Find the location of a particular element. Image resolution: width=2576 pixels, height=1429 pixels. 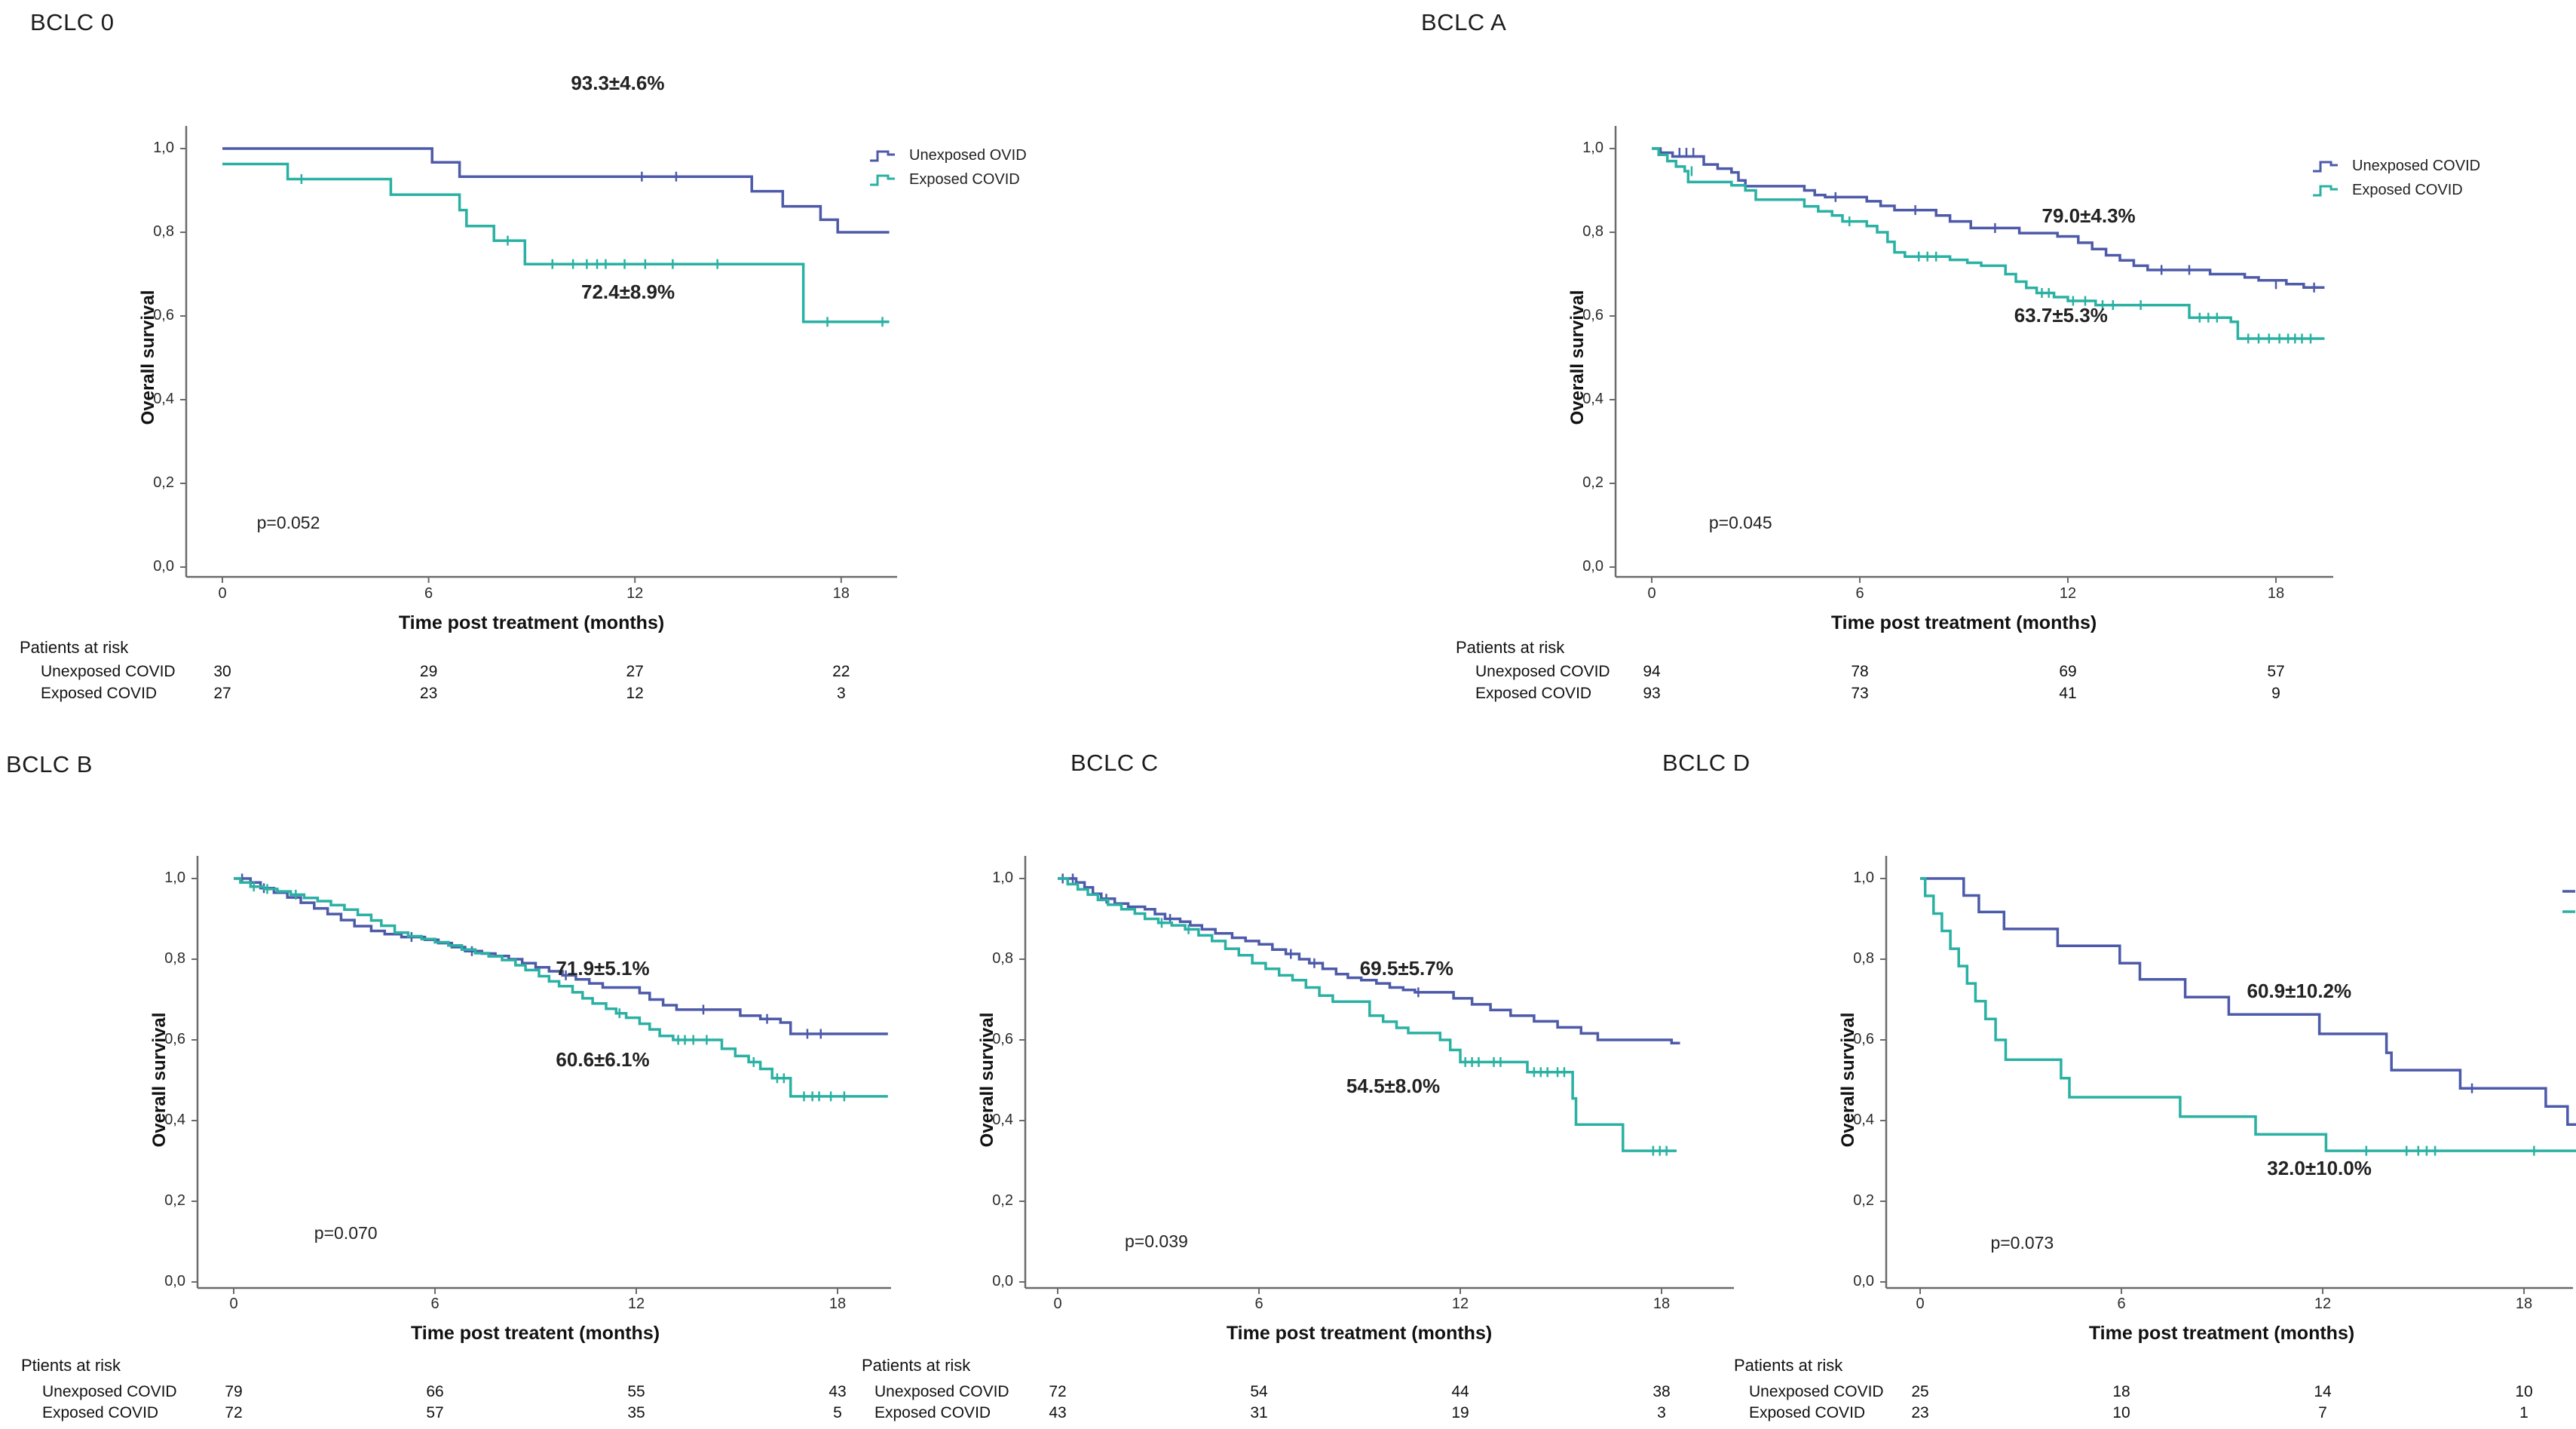

panel-title: BCLC 0 is located at coordinates (72, 22).